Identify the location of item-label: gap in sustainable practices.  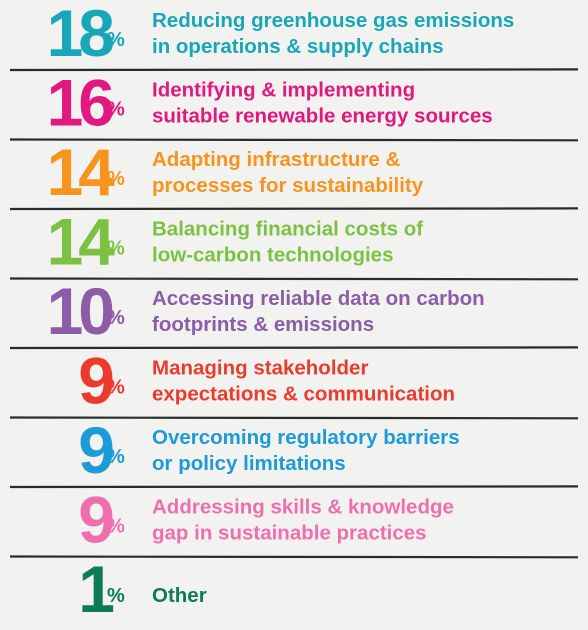
(289, 533).